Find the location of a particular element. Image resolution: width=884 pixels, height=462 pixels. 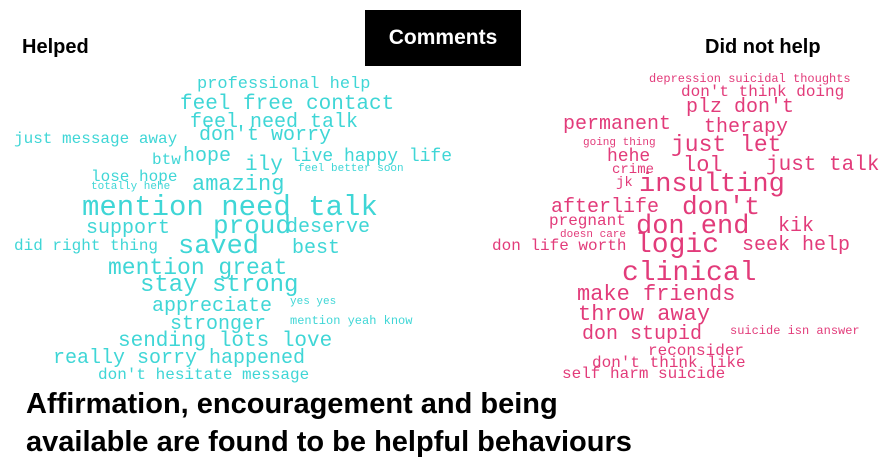

helped-word: support is located at coordinates (128, 228).